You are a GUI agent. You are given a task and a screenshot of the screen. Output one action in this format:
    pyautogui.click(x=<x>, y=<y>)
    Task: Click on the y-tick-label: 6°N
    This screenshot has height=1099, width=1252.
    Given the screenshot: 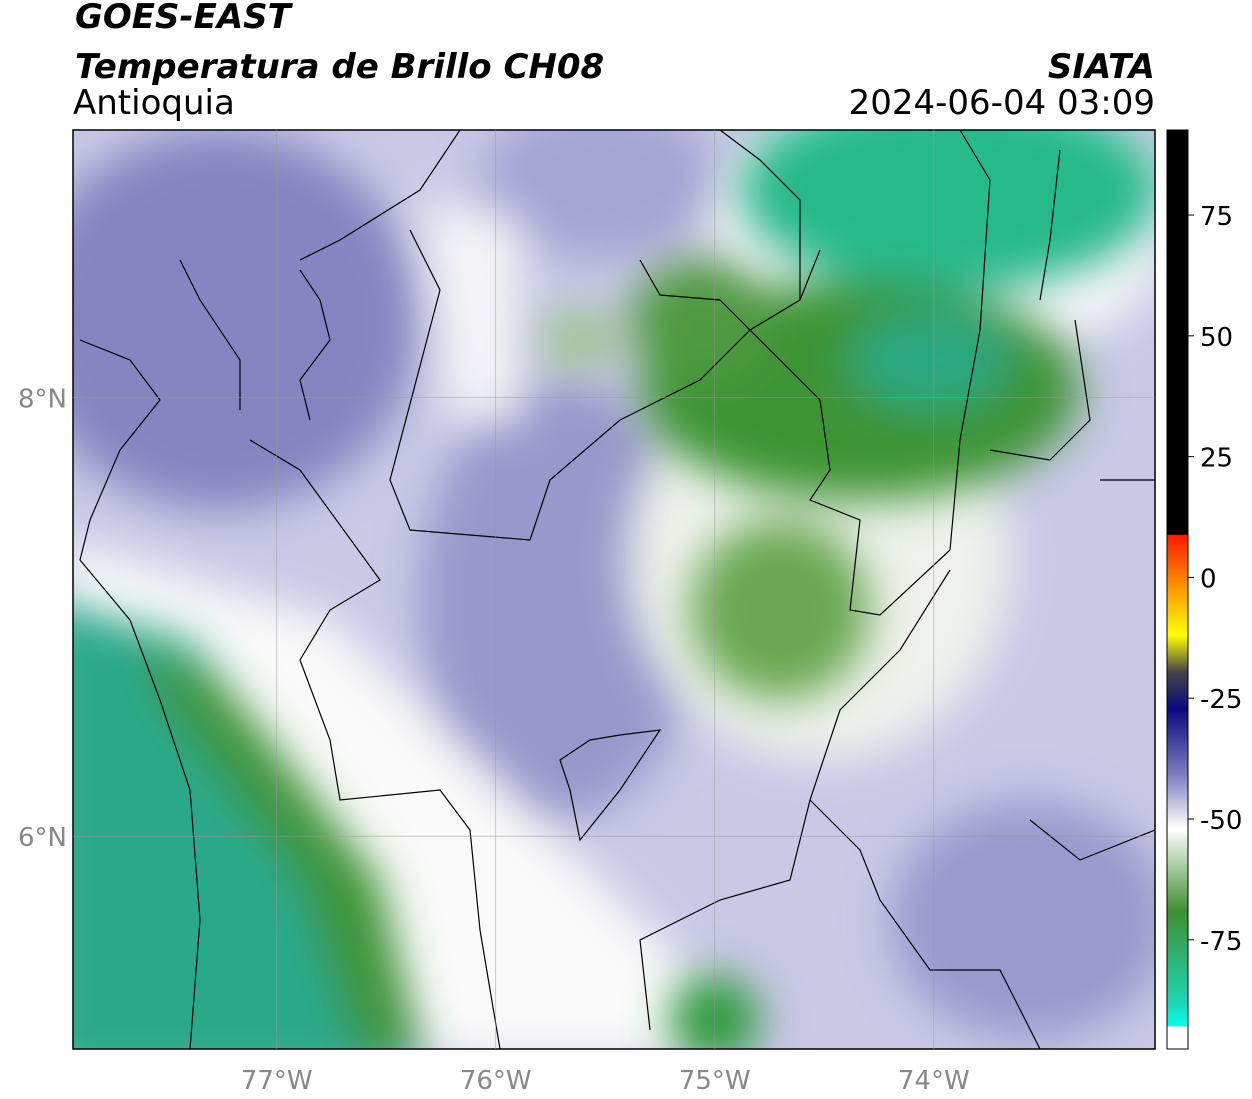 What is the action you would take?
    pyautogui.click(x=42, y=838)
    